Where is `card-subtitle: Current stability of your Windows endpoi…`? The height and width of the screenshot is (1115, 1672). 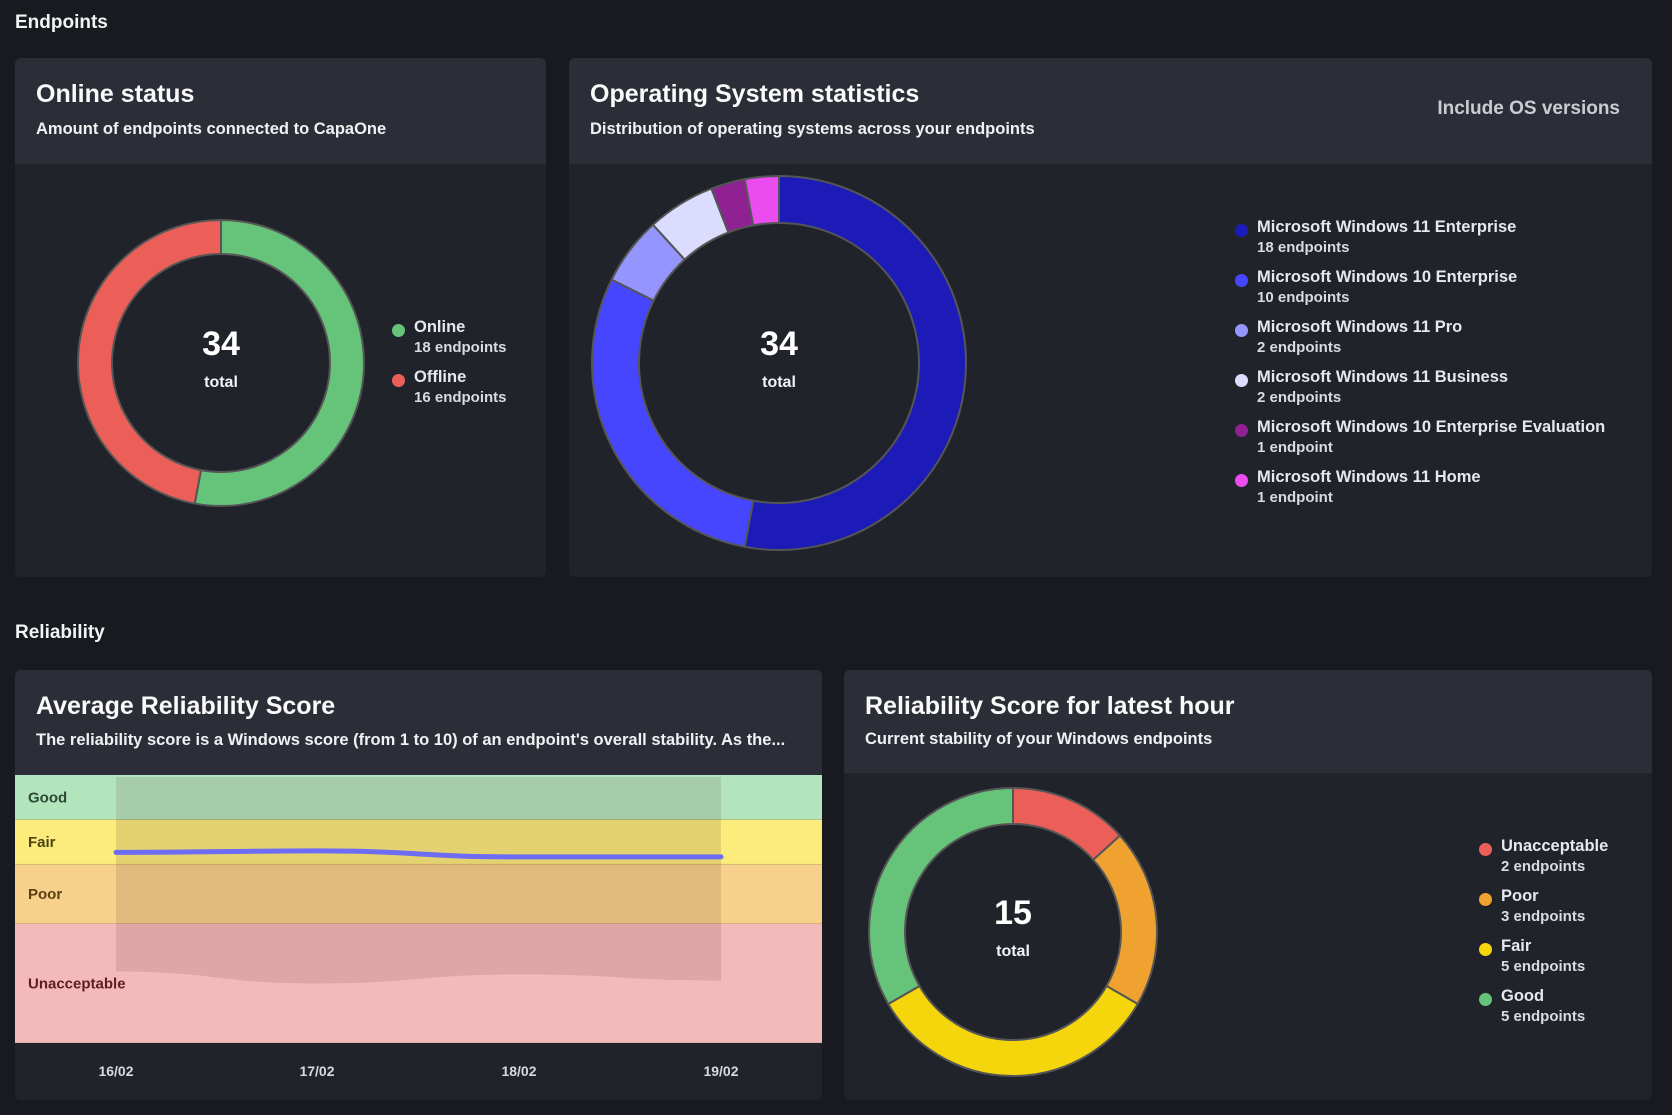
card-subtitle: Current stability of your Windows endpoi… is located at coordinates (1039, 739).